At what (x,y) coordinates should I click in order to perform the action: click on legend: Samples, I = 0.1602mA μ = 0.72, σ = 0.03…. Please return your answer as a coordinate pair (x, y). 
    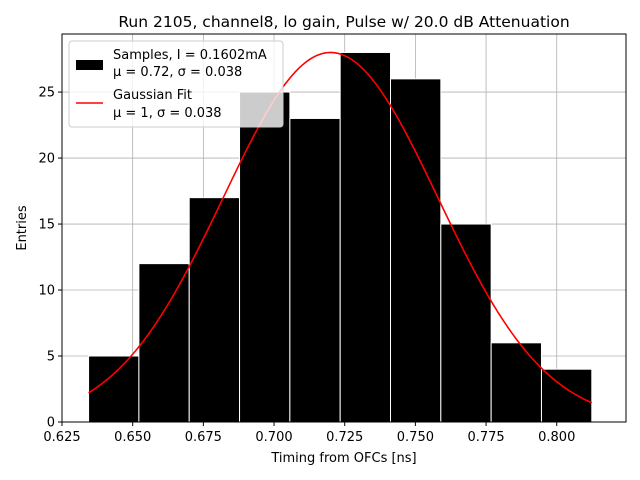
    Looking at the image, I should click on (176, 84).